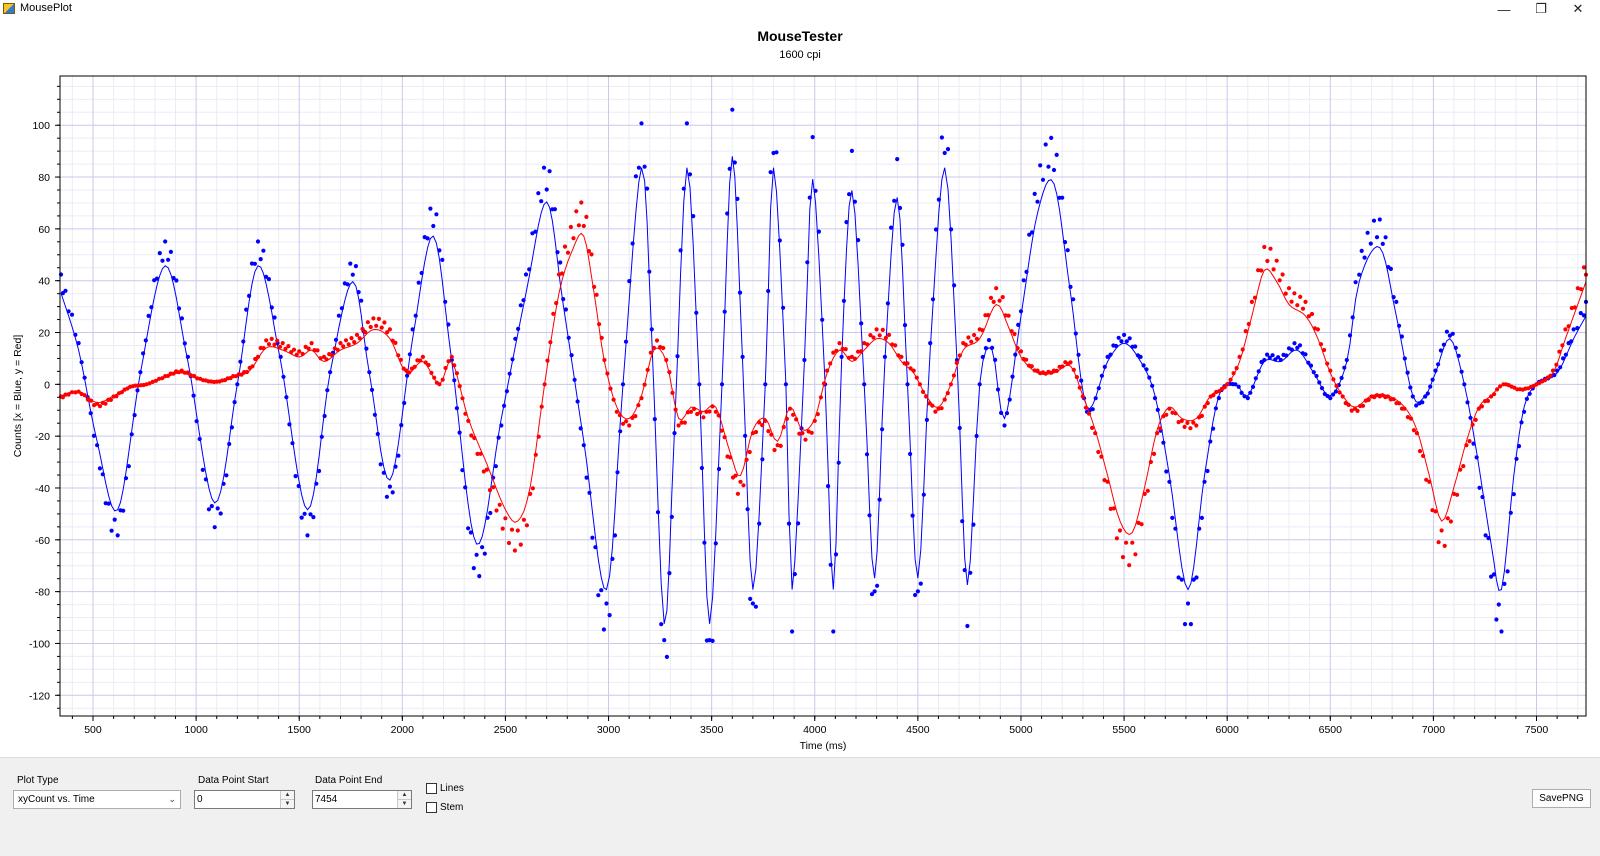  Describe the element at coordinates (1504, 9) in the screenshot. I see `minimize-button: —` at that location.